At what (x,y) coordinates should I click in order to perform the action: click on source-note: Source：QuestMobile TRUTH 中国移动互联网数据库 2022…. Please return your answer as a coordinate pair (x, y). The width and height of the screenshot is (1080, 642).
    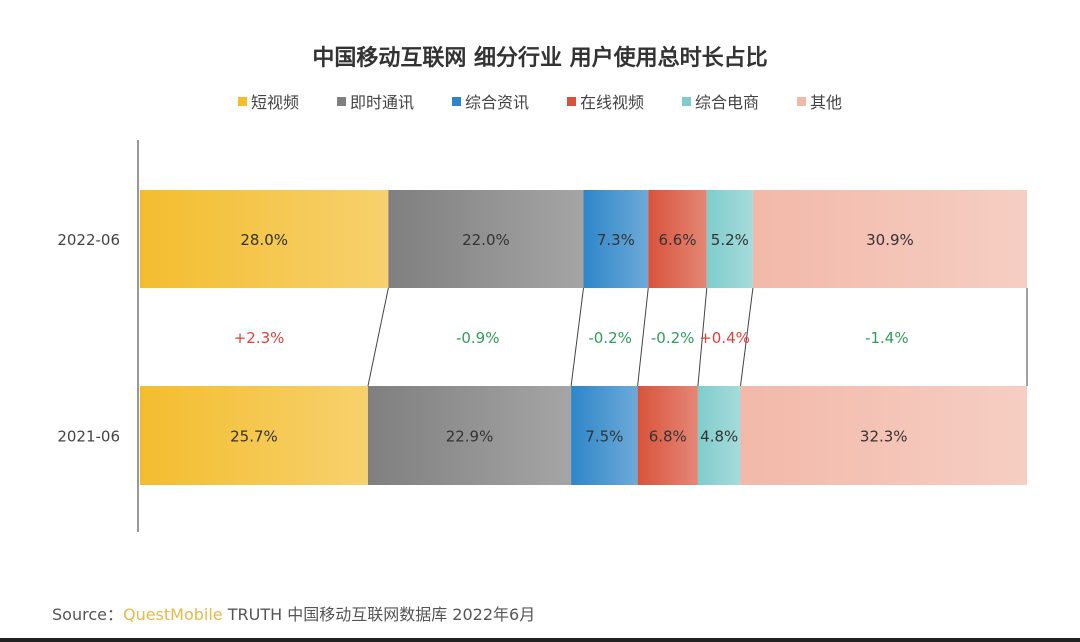
    Looking at the image, I should click on (293, 613).